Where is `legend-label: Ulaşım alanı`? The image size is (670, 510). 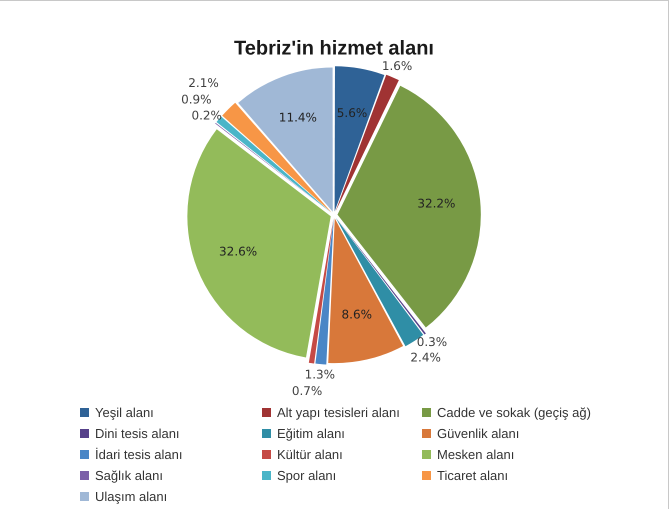 legend-label: Ulaşım alanı is located at coordinates (131, 496).